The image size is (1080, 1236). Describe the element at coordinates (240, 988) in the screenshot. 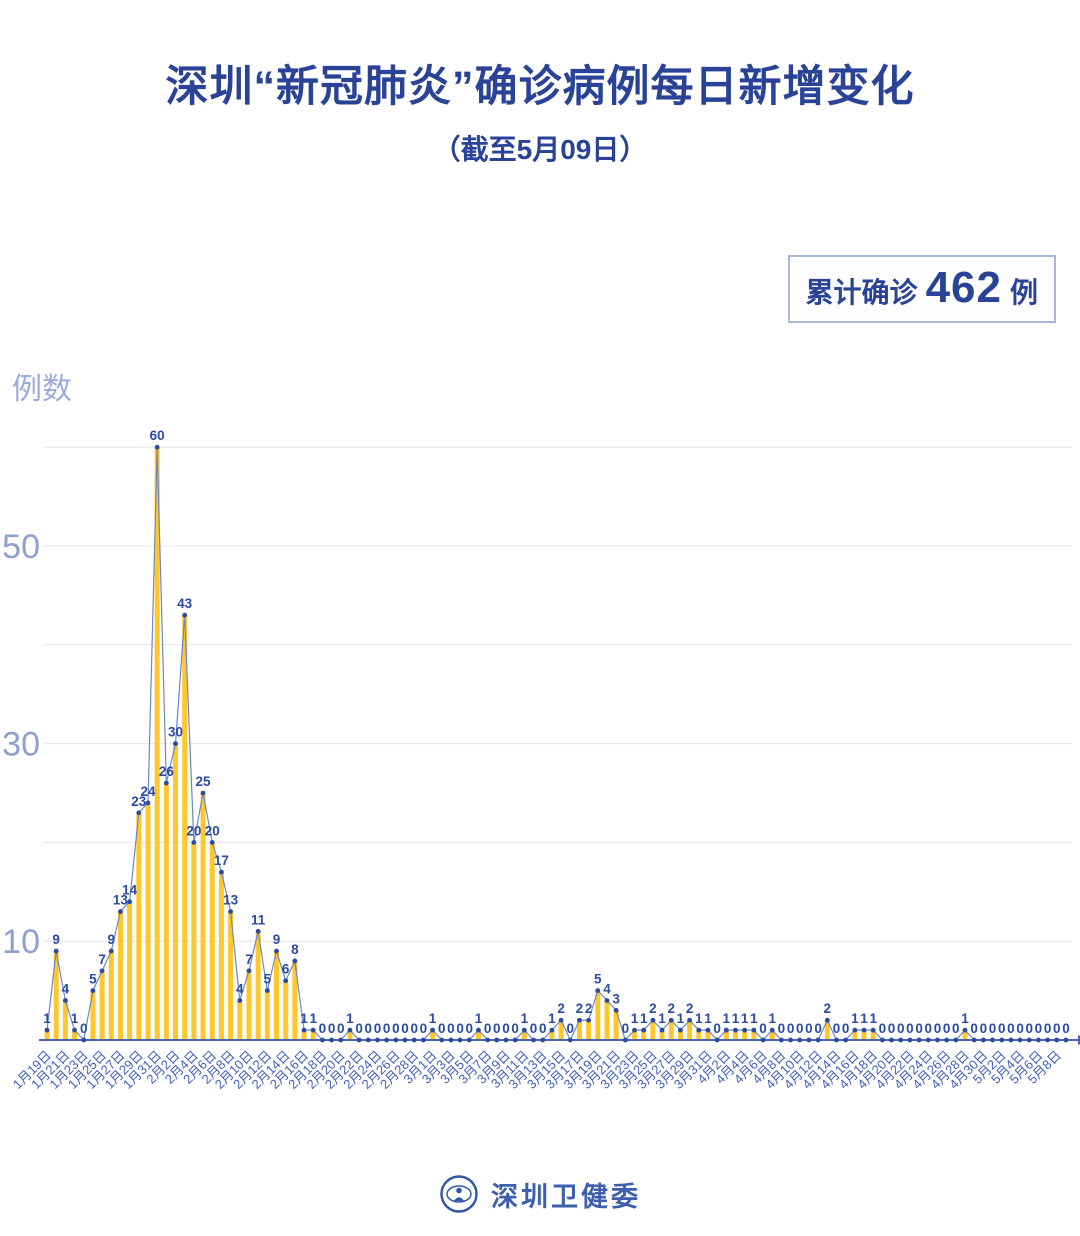

I see `value-label: 4` at that location.